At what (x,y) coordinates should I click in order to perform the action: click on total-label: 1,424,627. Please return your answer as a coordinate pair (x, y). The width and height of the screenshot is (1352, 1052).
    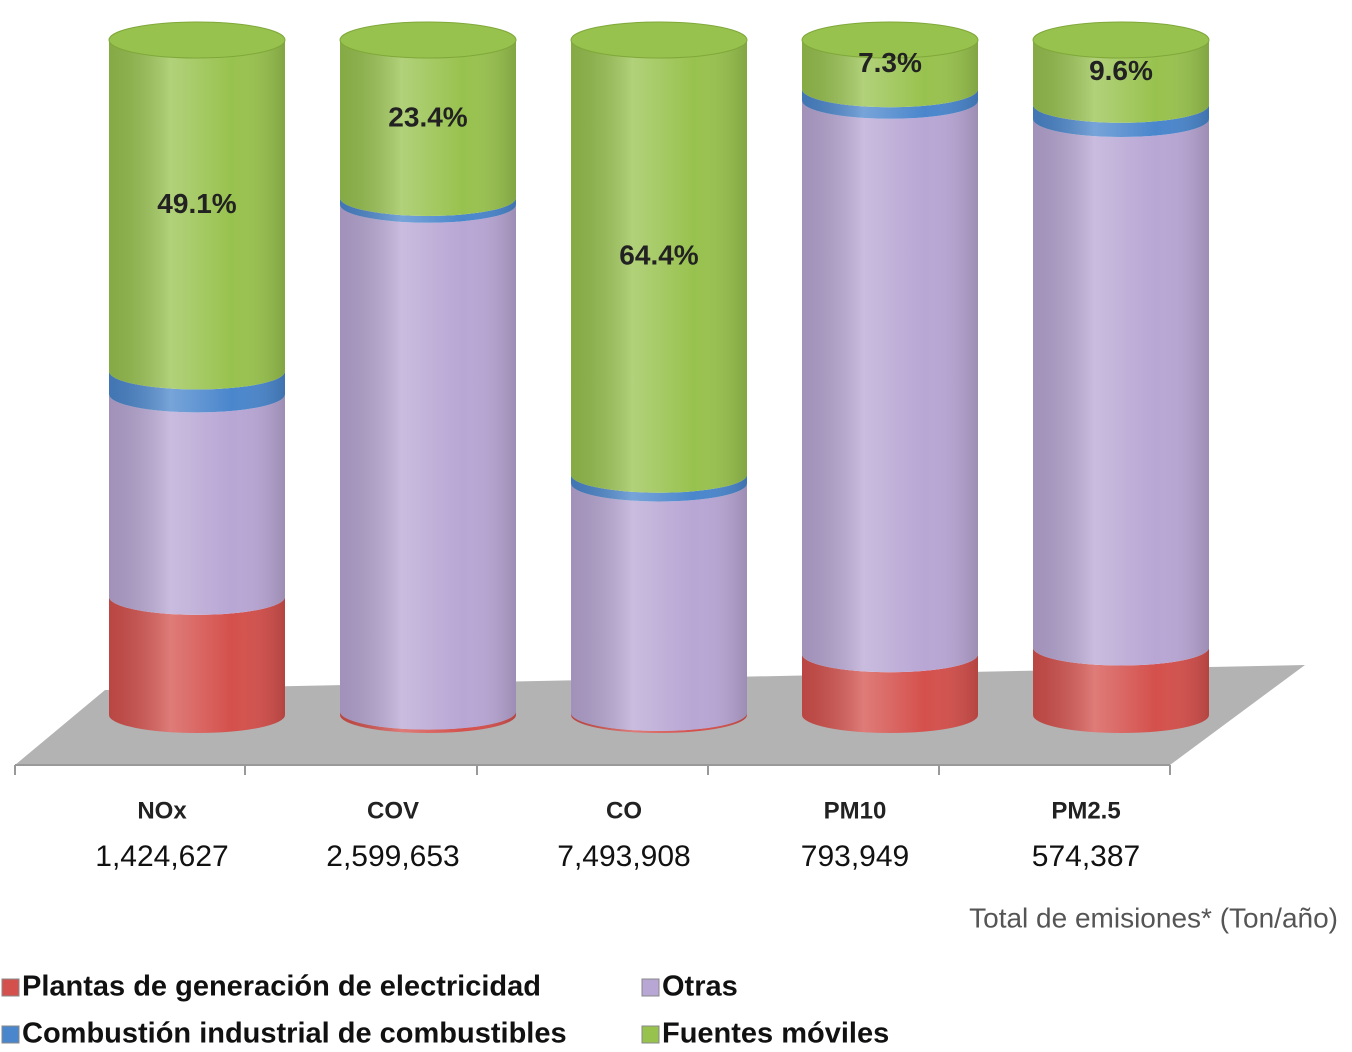
    Looking at the image, I should click on (161, 856).